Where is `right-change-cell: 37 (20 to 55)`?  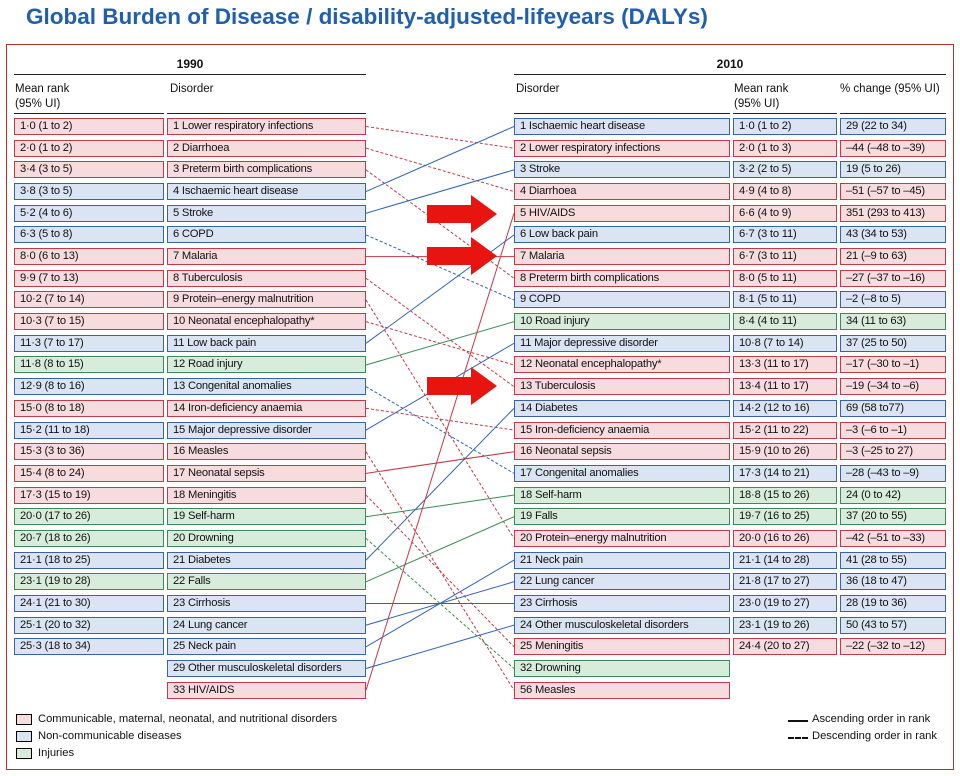
right-change-cell: 37 (20 to 55) is located at coordinates (893, 517).